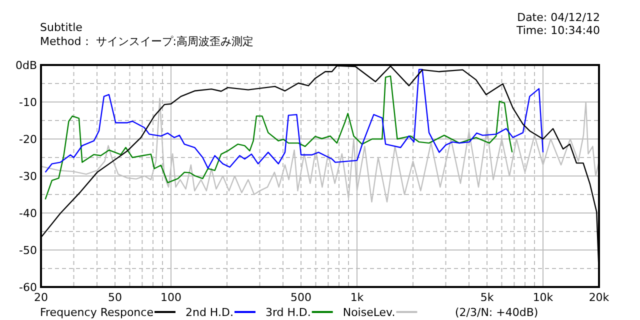  What do you see at coordinates (301, 297) in the screenshot?
I see `x-tick-label: 500` at bounding box center [301, 297].